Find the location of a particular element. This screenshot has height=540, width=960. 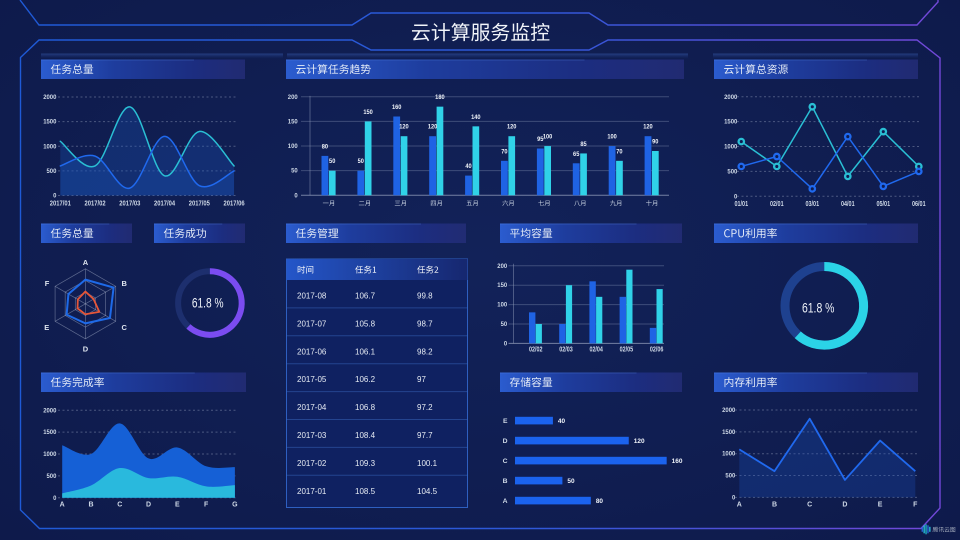

svg-text: 05/01 is located at coordinates (884, 203).